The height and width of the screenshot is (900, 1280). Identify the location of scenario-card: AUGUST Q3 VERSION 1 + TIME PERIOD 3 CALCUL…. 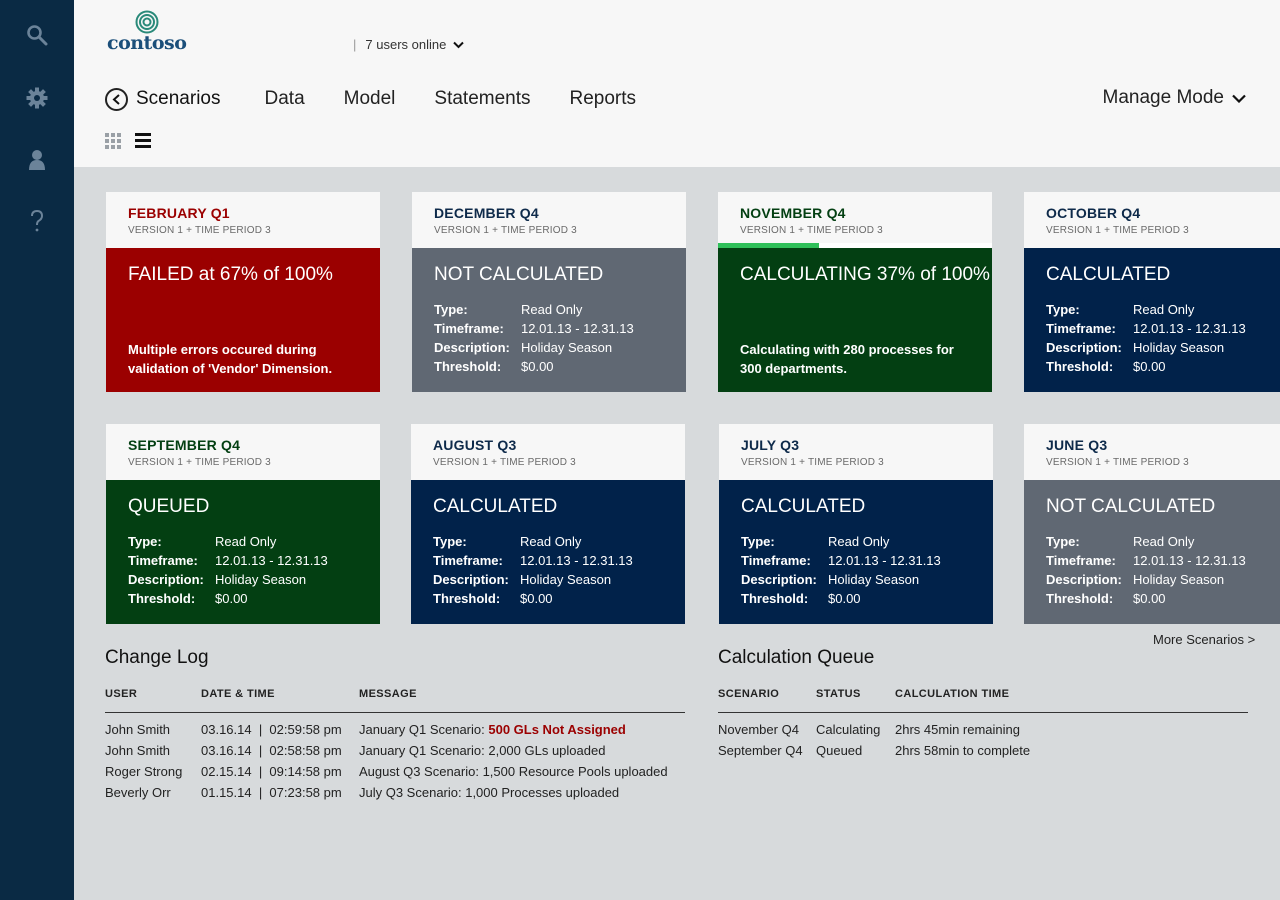
(548, 524).